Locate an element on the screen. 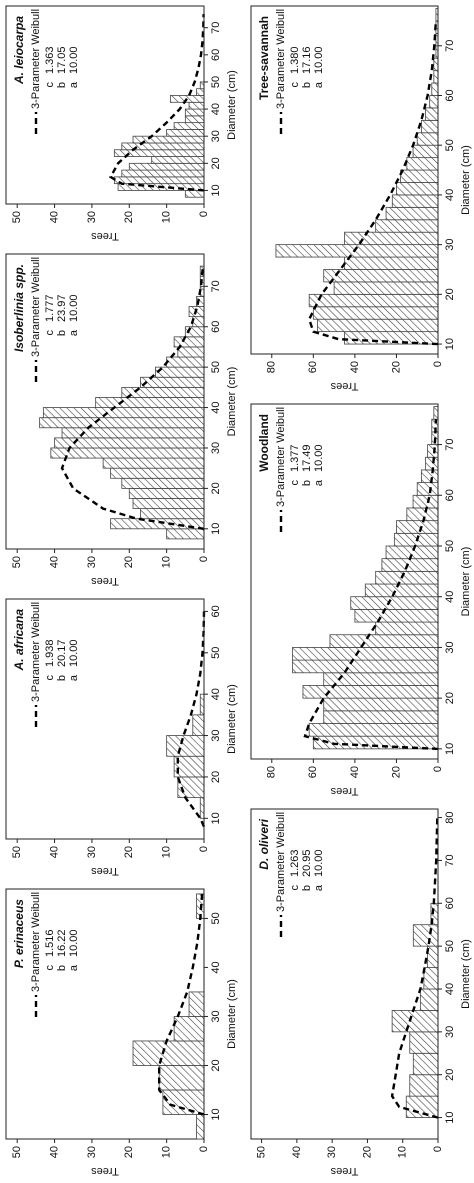 This screenshot has width=474, height=1183. panel-title: A. leiocarpa is located at coordinates (19, 50).